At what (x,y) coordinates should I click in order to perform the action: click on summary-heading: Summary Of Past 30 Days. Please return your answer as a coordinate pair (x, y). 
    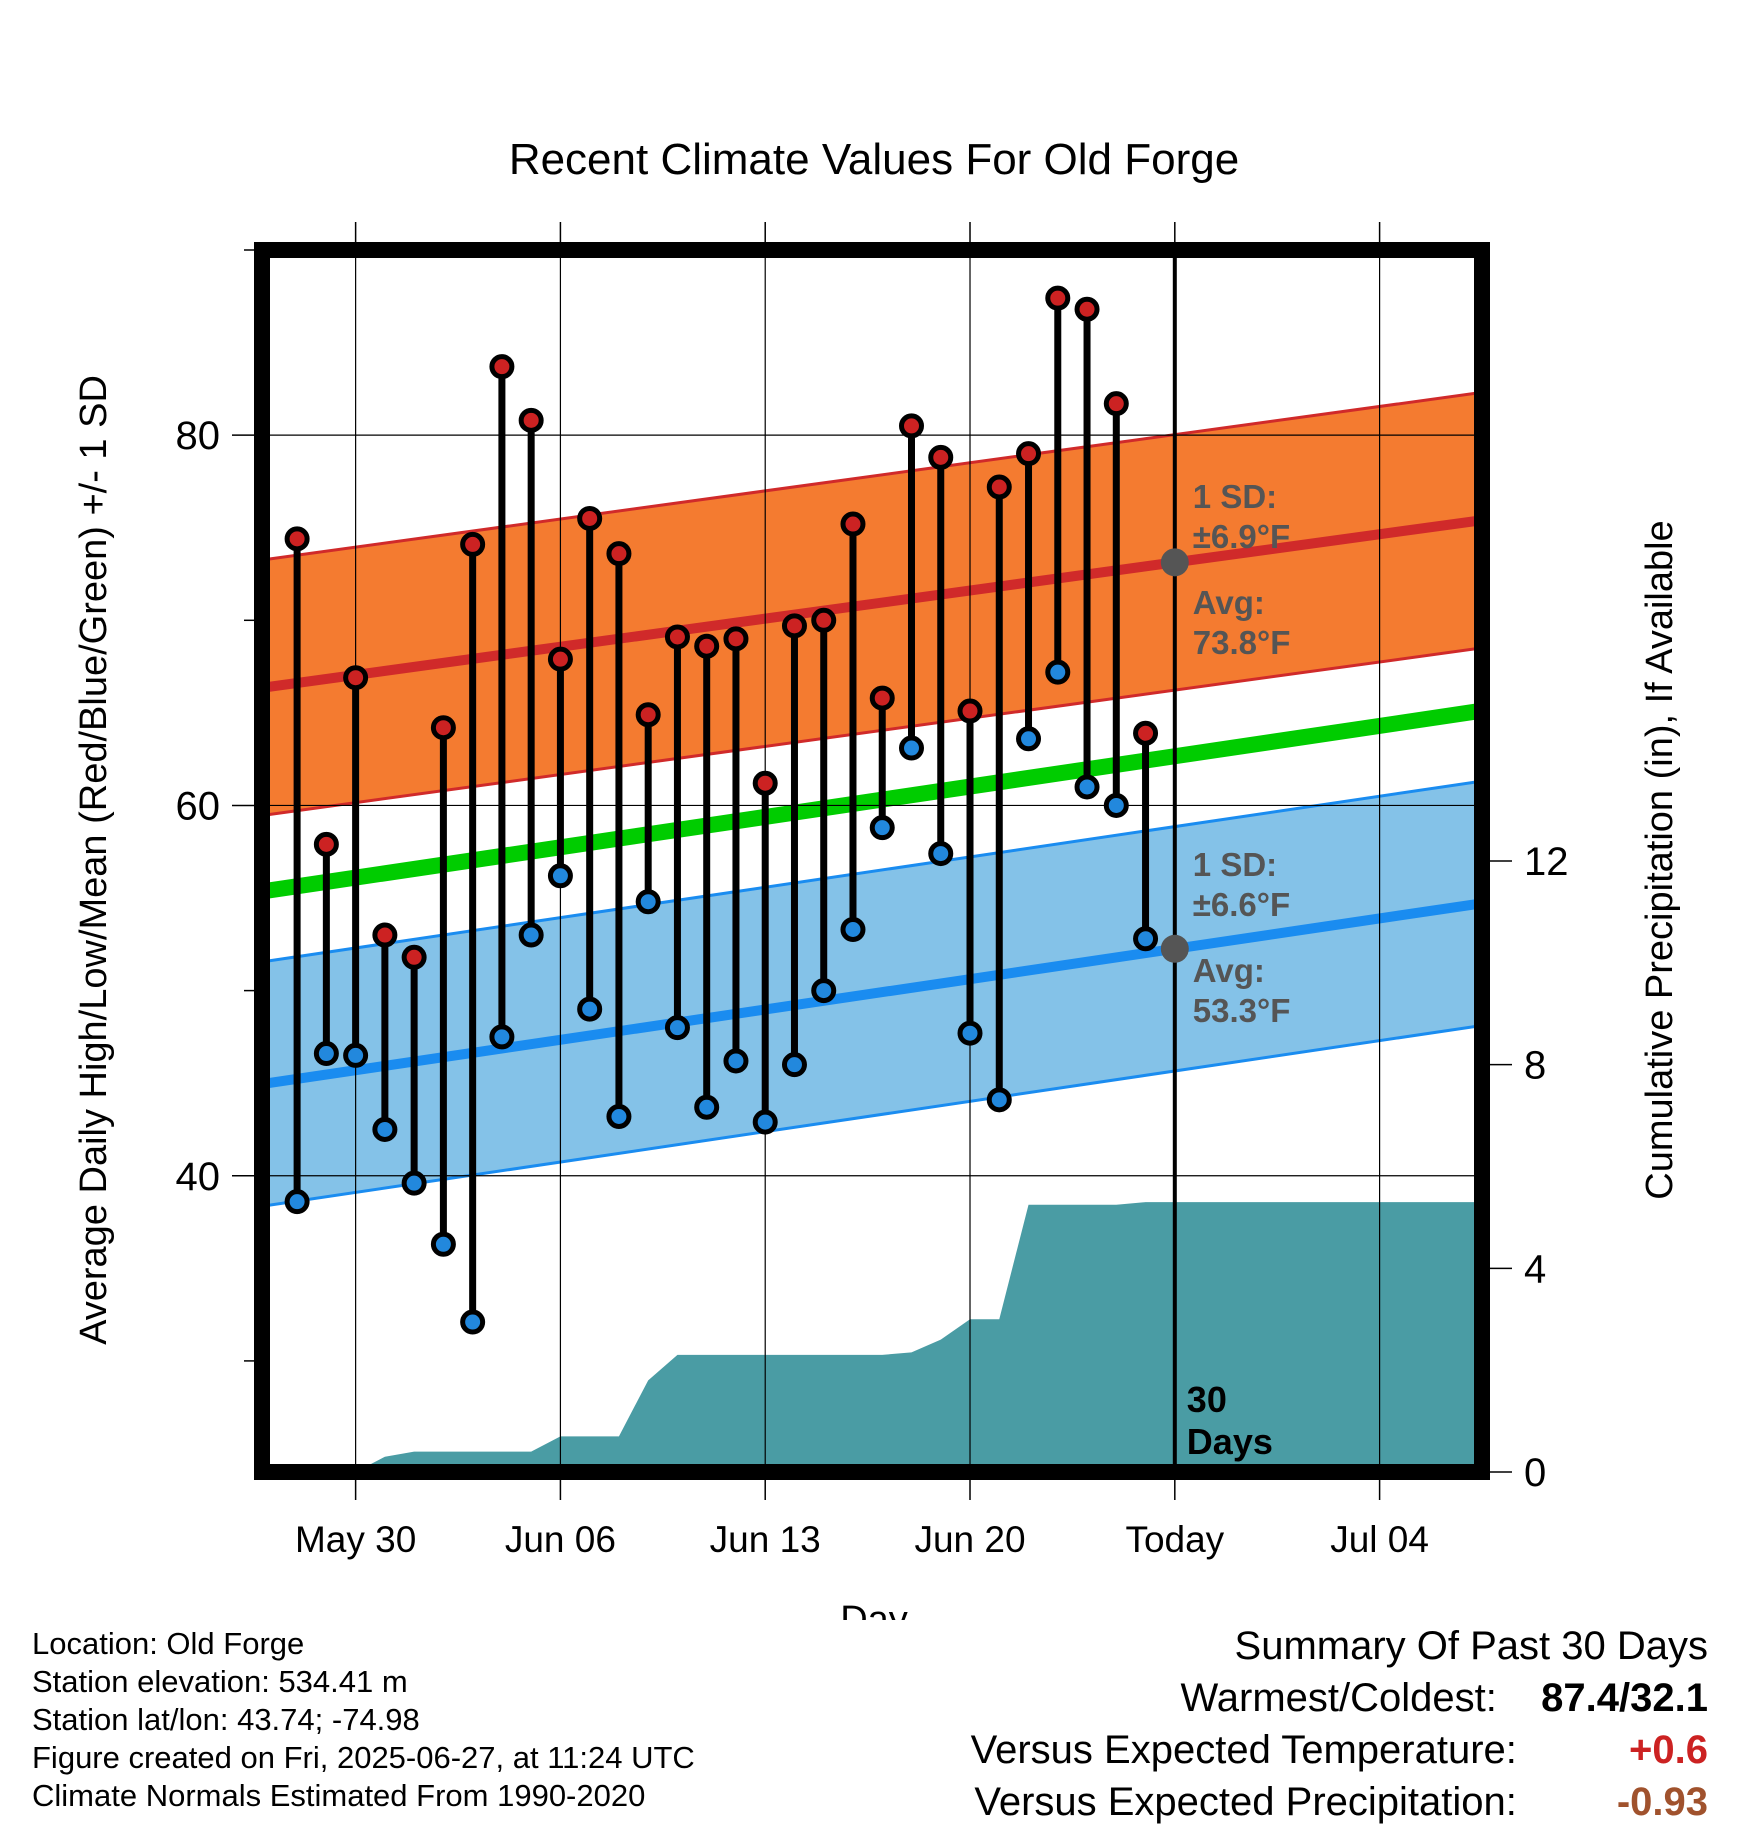
    Looking at the image, I should click on (1471, 1646).